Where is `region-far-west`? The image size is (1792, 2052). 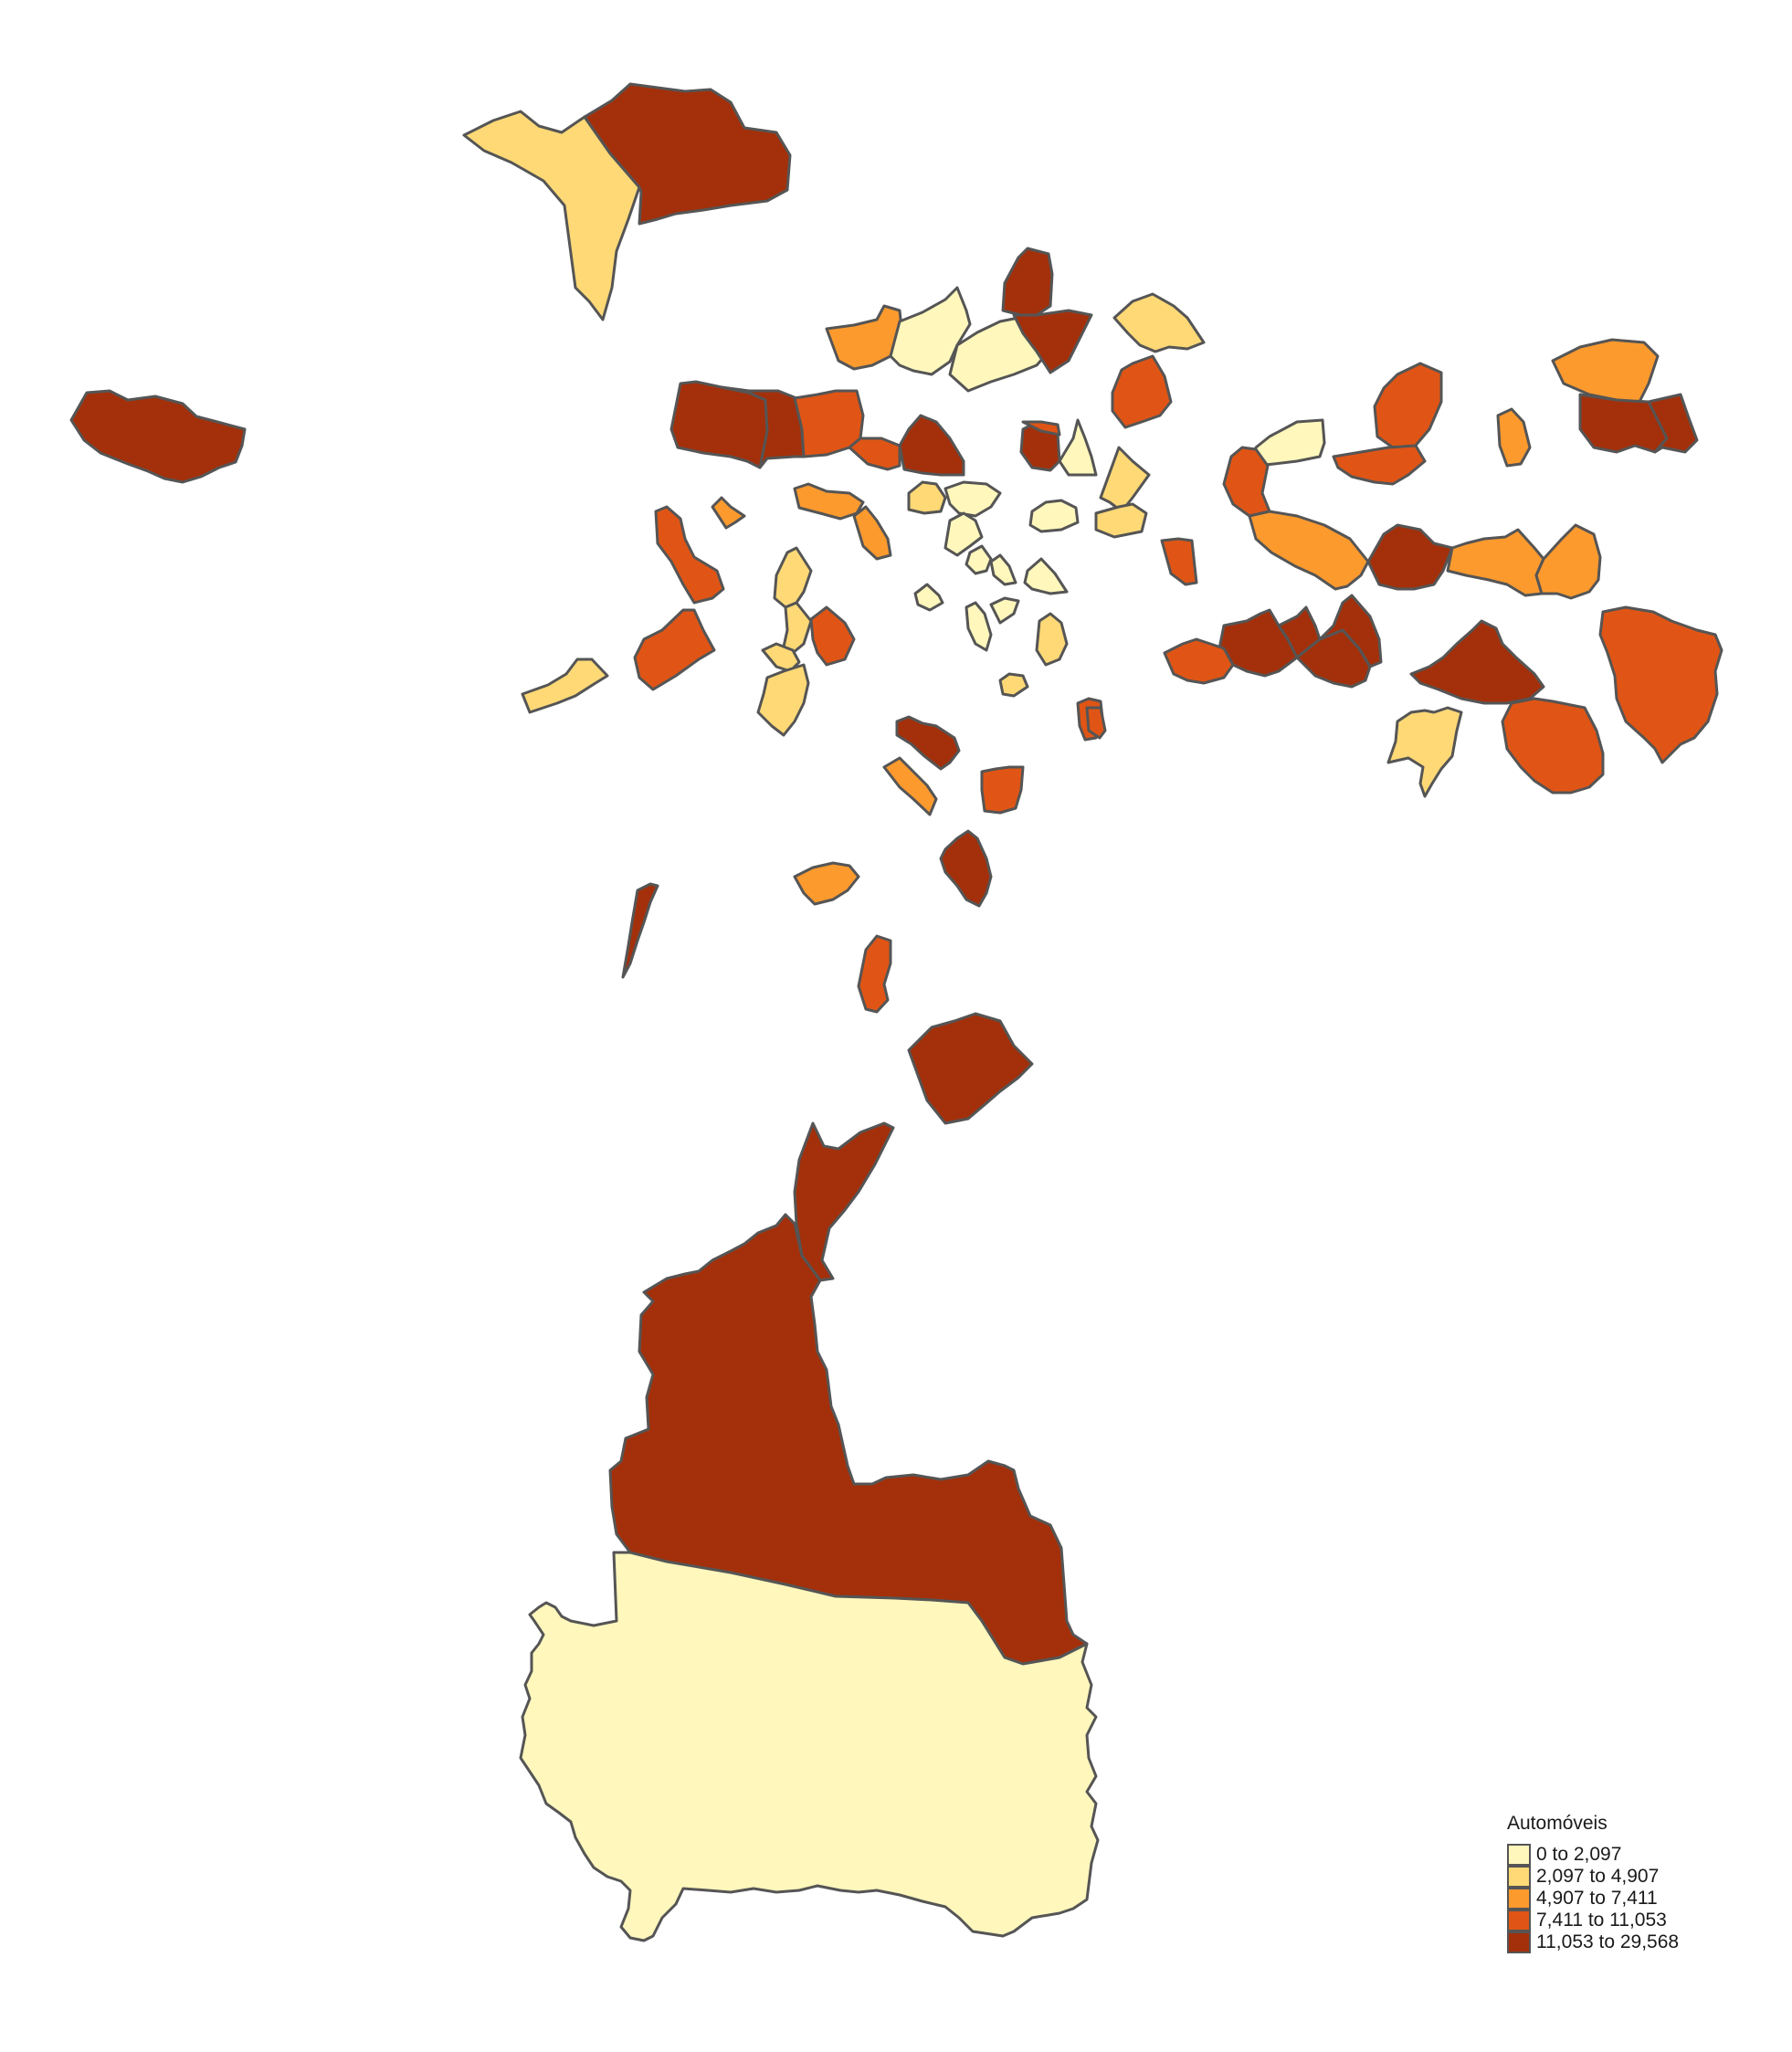 region-far-west is located at coordinates (158, 436).